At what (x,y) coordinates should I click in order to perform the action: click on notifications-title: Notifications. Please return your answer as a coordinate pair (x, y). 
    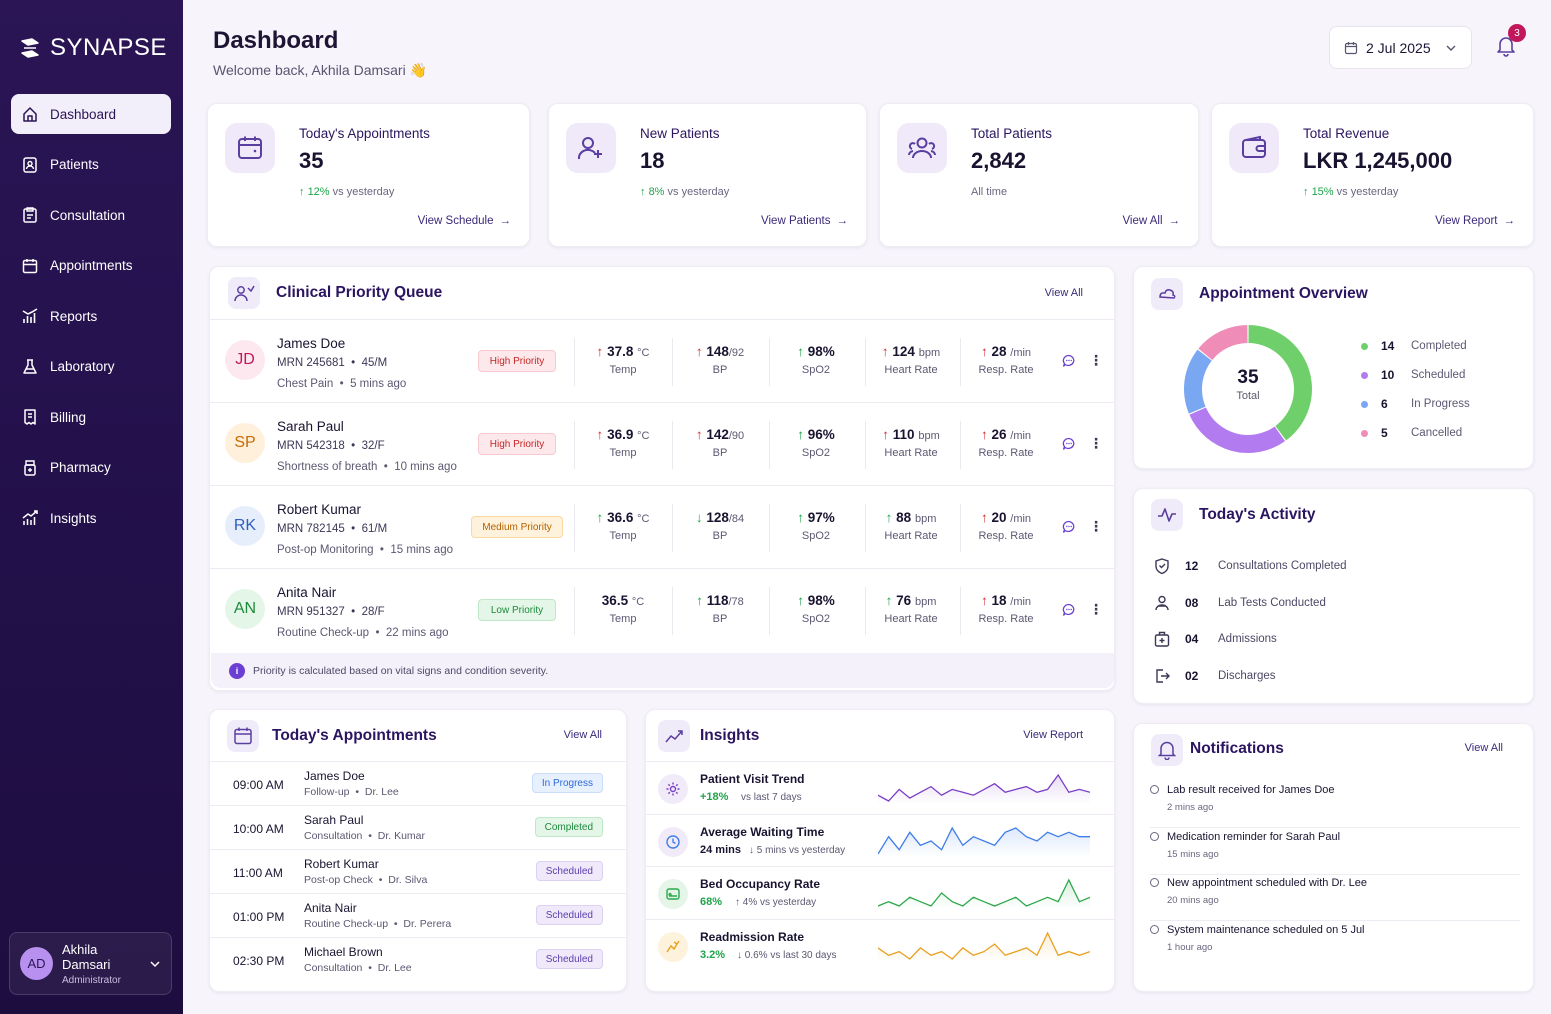
    Looking at the image, I should click on (1237, 748).